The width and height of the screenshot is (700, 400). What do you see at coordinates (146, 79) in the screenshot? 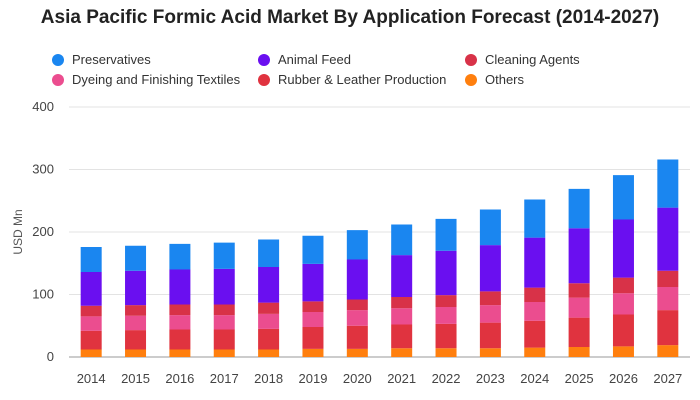
I see `legend-item-dyeing-textiles: Dyeing and Finishing Textiles` at bounding box center [146, 79].